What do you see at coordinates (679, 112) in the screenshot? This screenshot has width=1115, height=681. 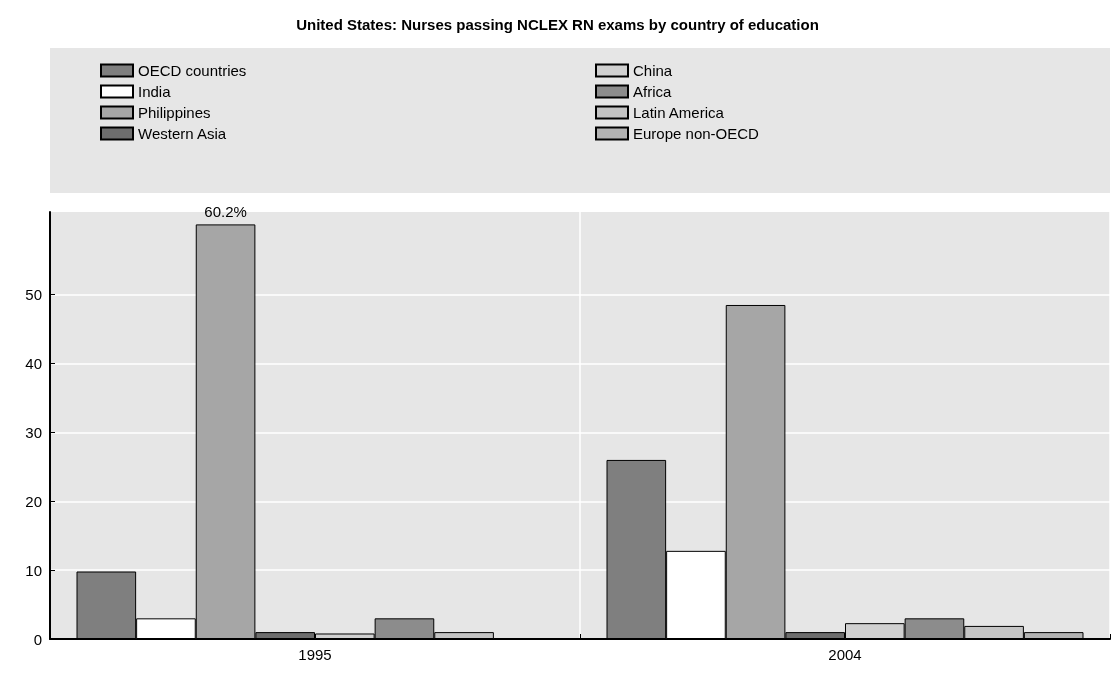 I see `legend-label: Latin America` at bounding box center [679, 112].